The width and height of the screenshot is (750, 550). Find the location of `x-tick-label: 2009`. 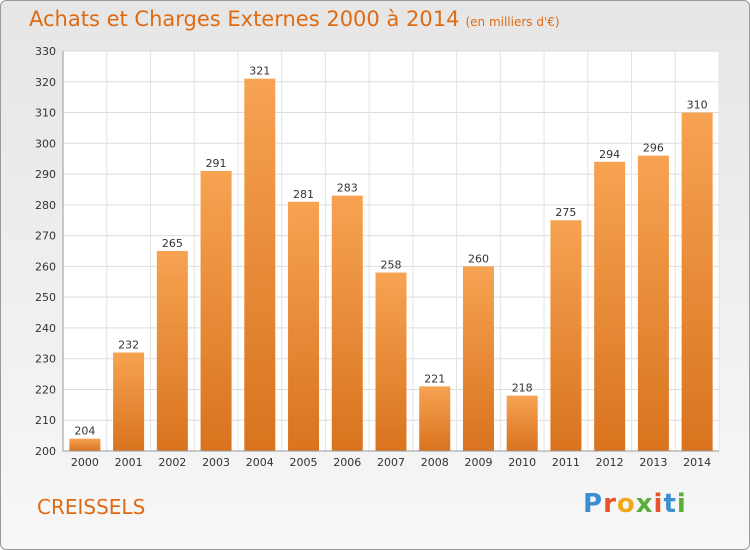

x-tick-label: 2009 is located at coordinates (478, 462).